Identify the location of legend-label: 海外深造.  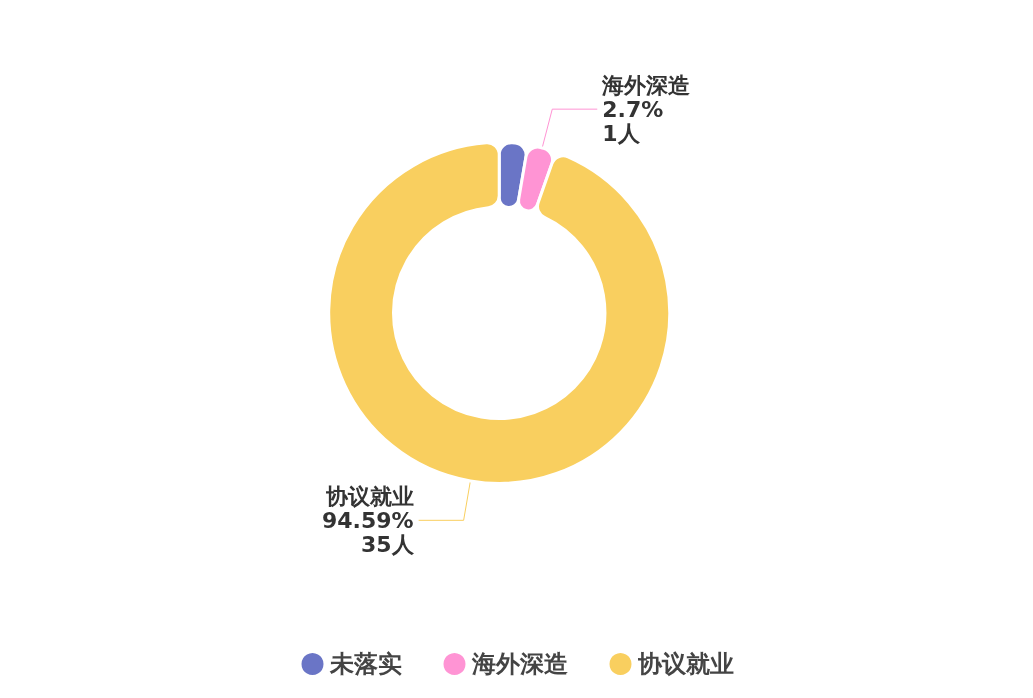
(519, 664).